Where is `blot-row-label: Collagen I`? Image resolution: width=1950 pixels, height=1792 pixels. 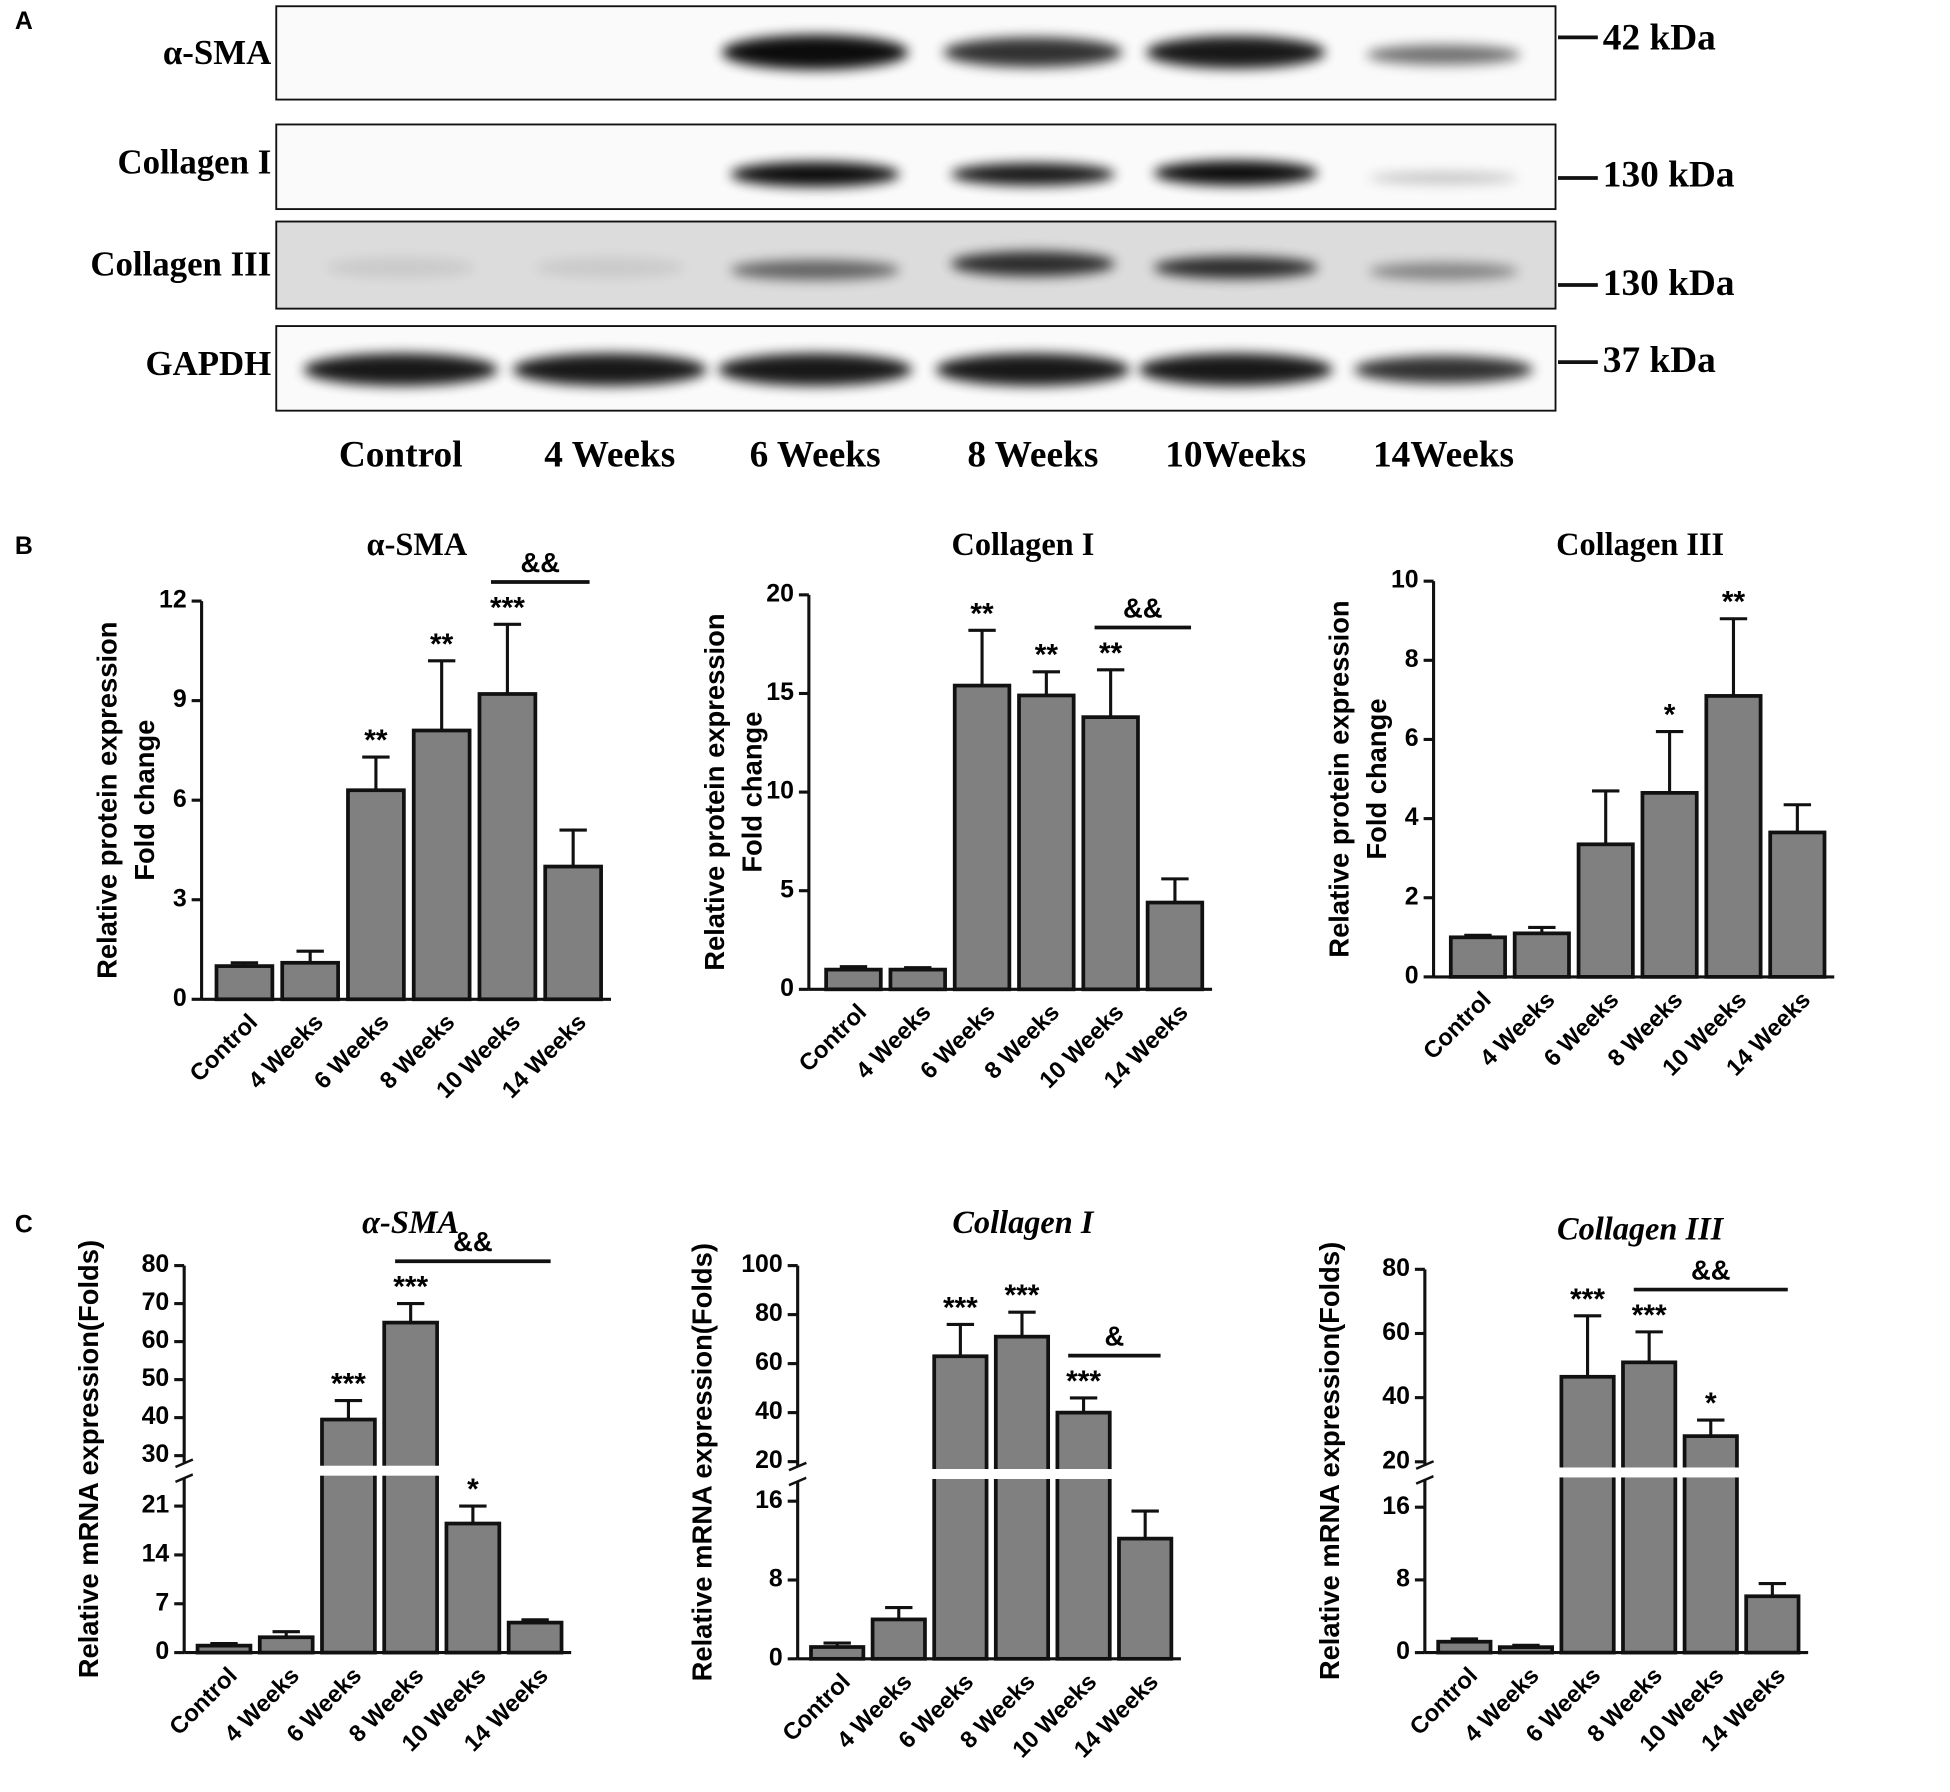 blot-row-label: Collagen I is located at coordinates (194, 162).